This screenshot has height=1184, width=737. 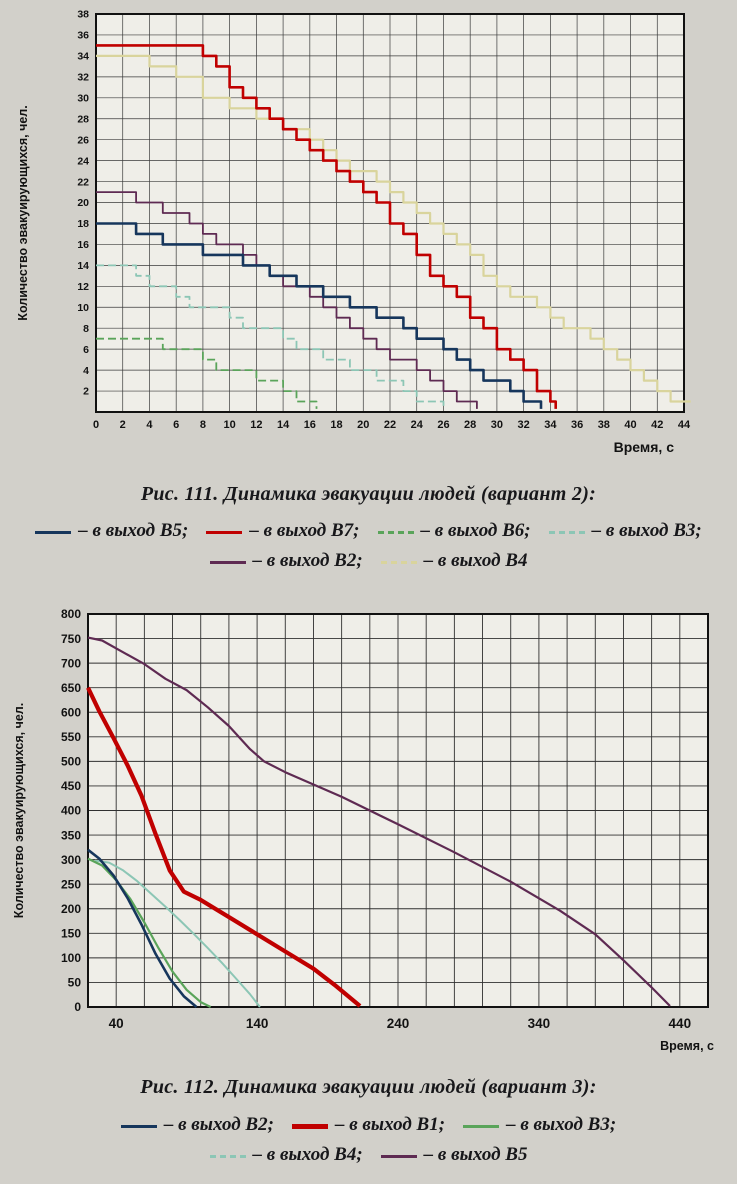 I want to click on svg-text: 42, so click(x=657, y=425).